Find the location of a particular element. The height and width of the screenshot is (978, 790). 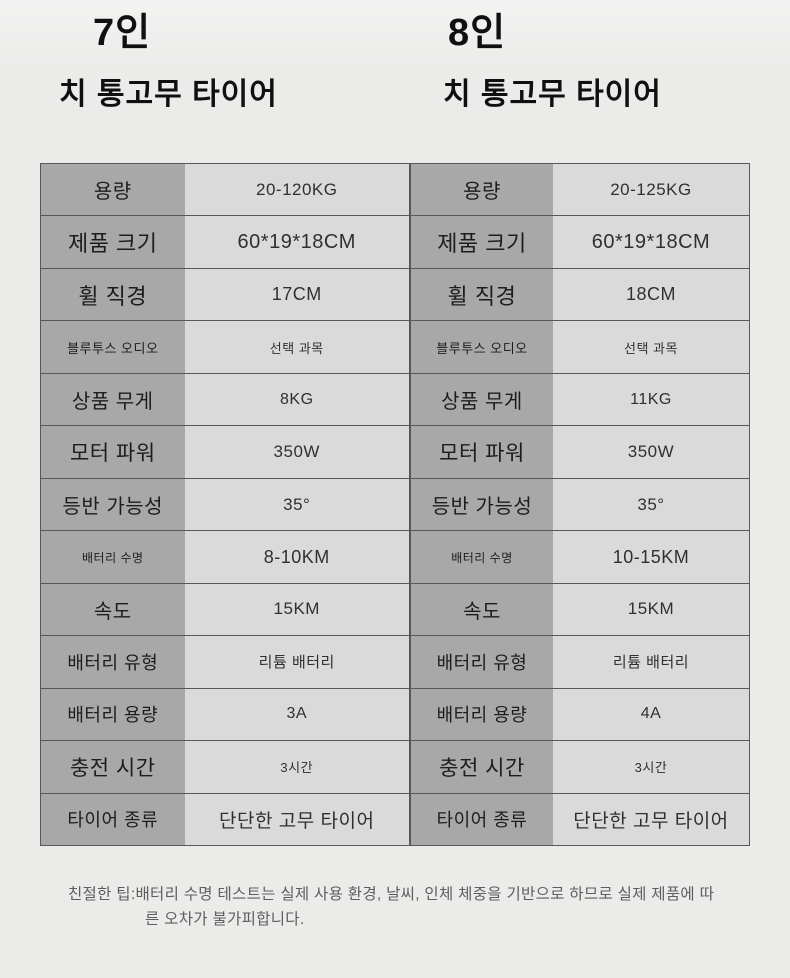

spec-row: 배터리 수명 8-10KM is located at coordinates (225, 557).